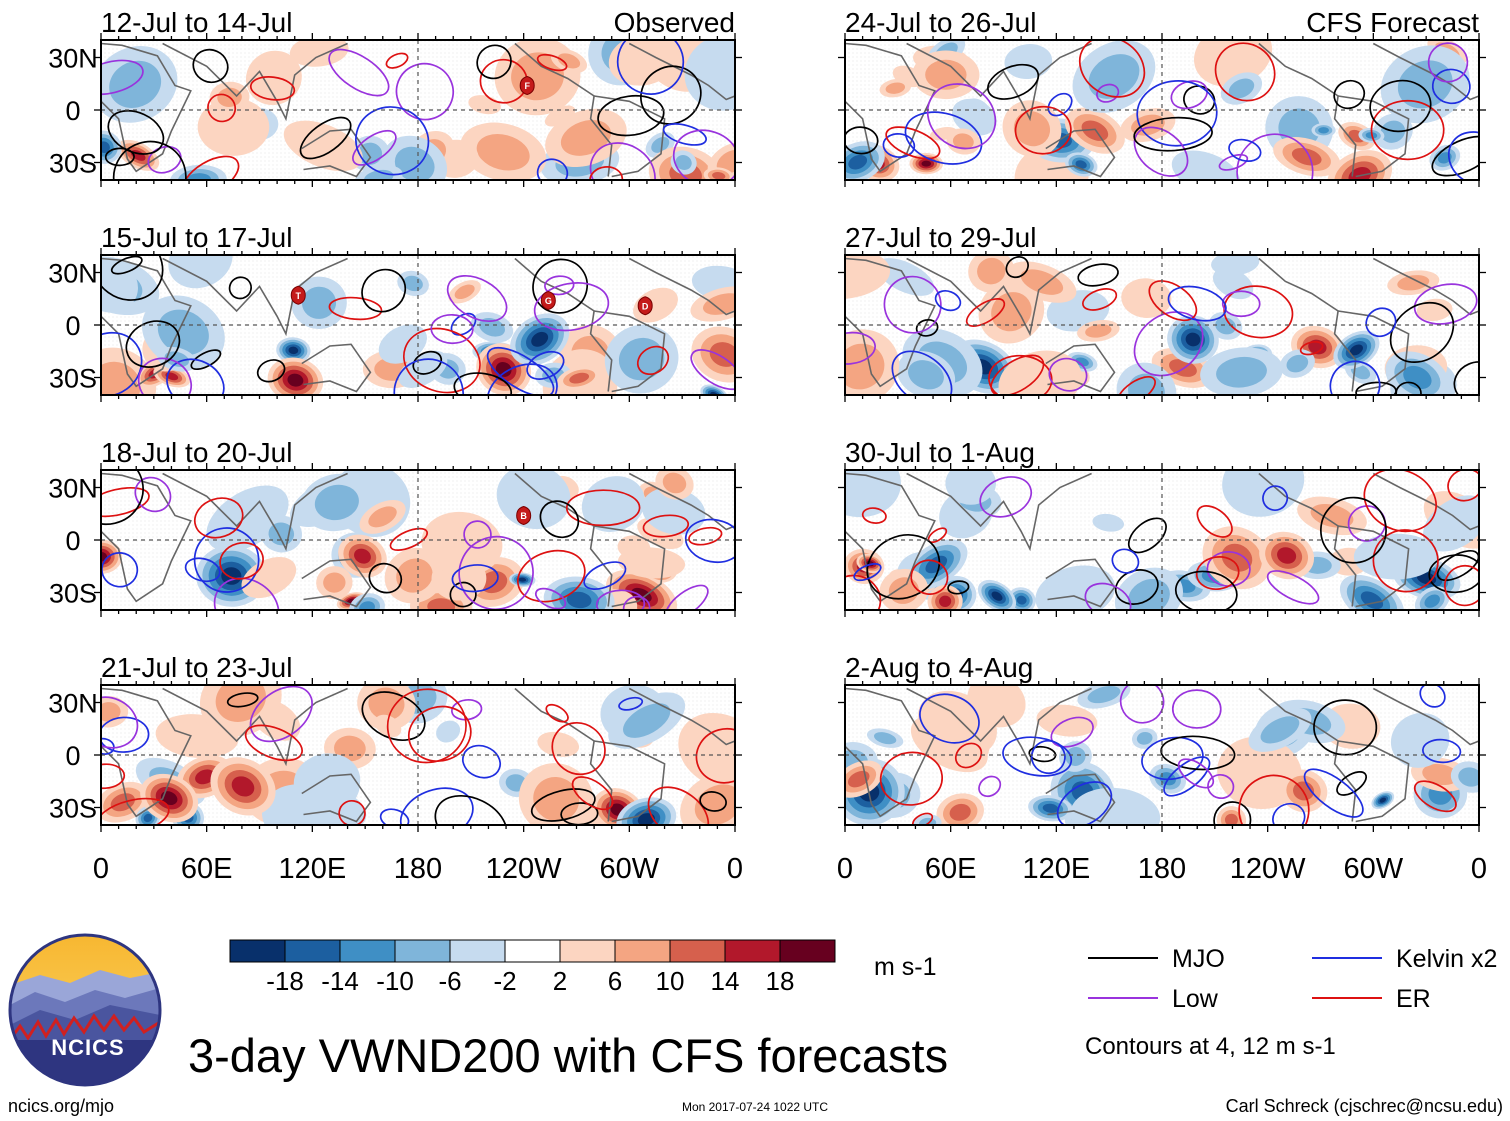  I want to click on legend: MJO Kelvin x2 Low ER, so click(1292, 979).